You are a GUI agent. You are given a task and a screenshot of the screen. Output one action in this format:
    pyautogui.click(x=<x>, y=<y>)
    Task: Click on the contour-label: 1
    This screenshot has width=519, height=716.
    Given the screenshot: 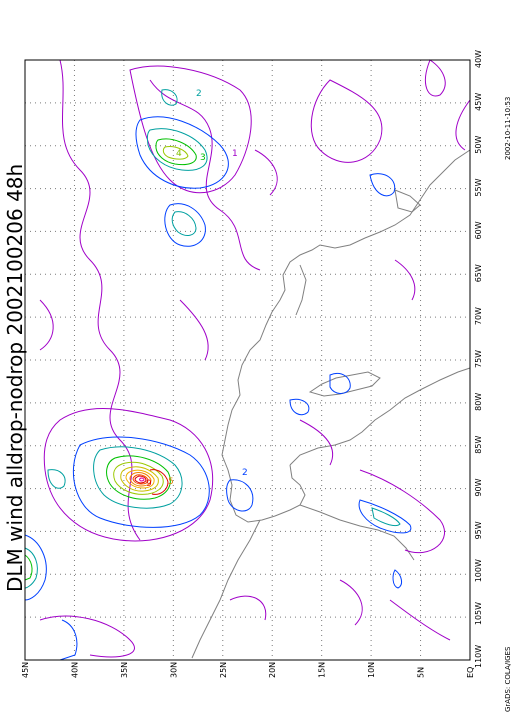 What is the action you would take?
    pyautogui.click(x=235, y=154)
    